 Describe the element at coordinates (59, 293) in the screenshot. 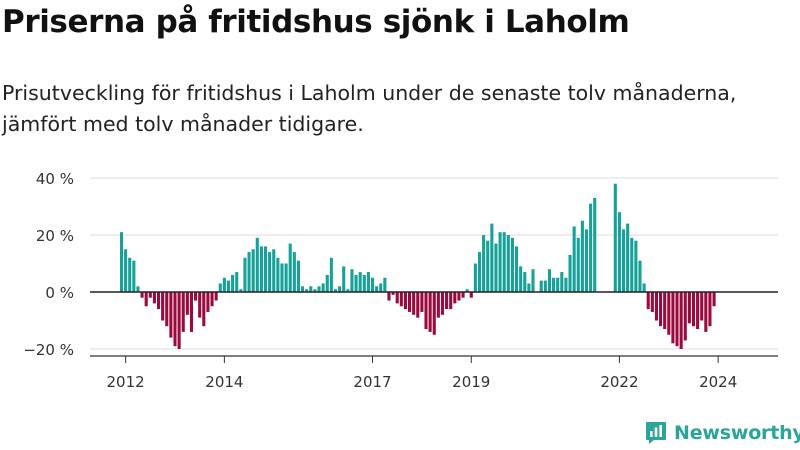

I see `y-tick-label: 0 %` at that location.